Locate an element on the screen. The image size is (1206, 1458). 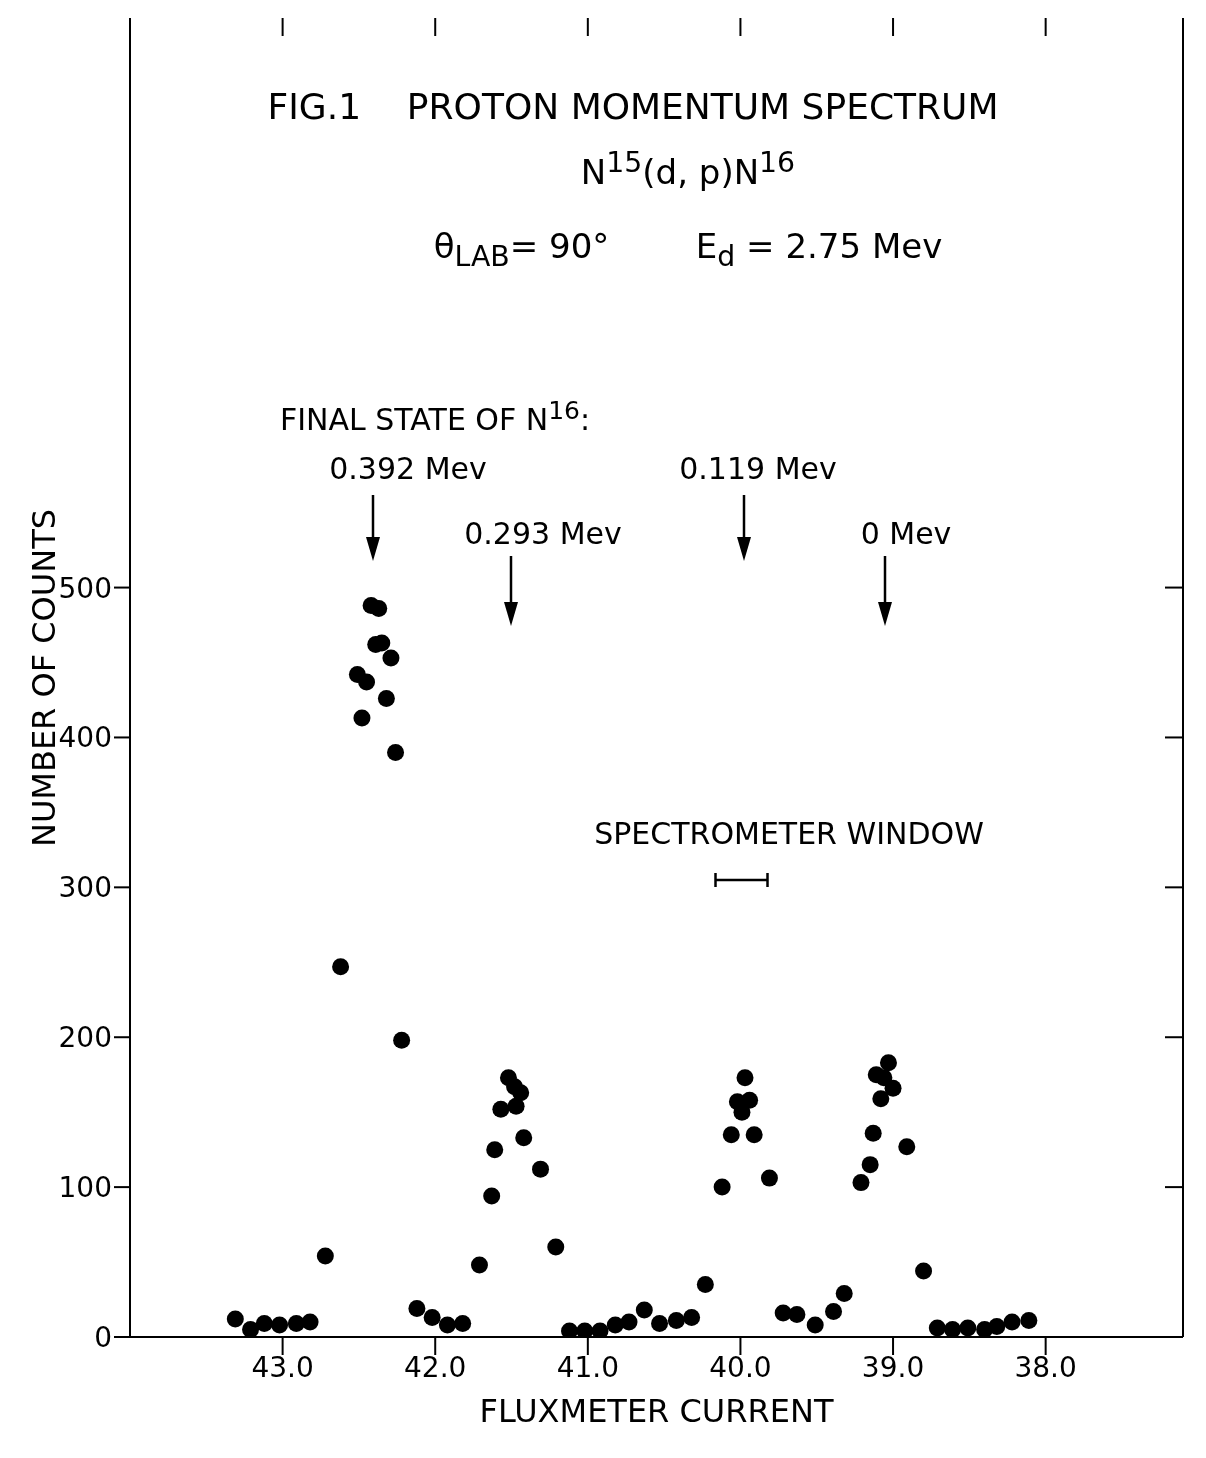
x-axis-title: FLUXMETER CURRENT is located at coordinates (656, 1411).